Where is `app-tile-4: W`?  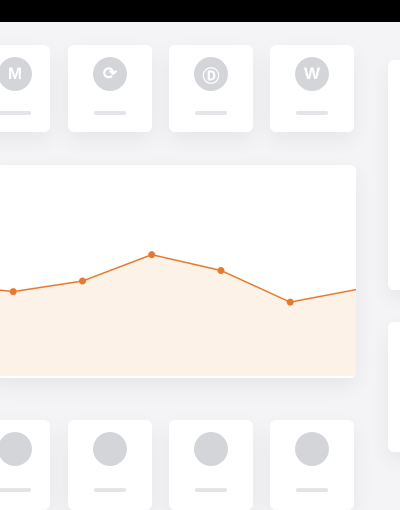 app-tile-4: W is located at coordinates (312, 88).